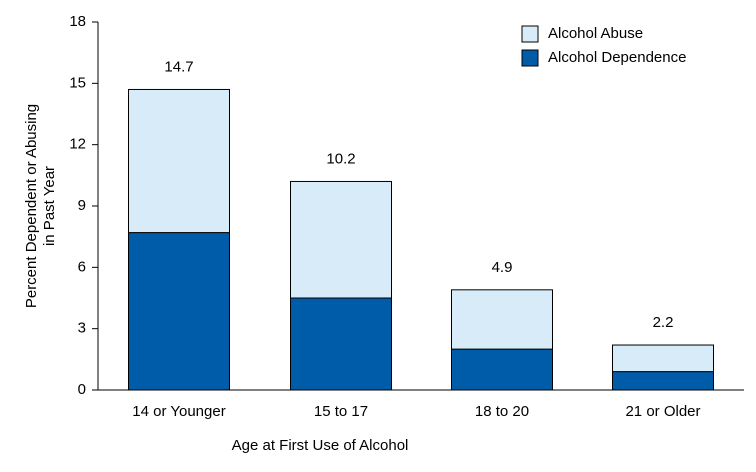 This screenshot has width=756, height=472. I want to click on y-tick-label: 9, so click(82, 205).